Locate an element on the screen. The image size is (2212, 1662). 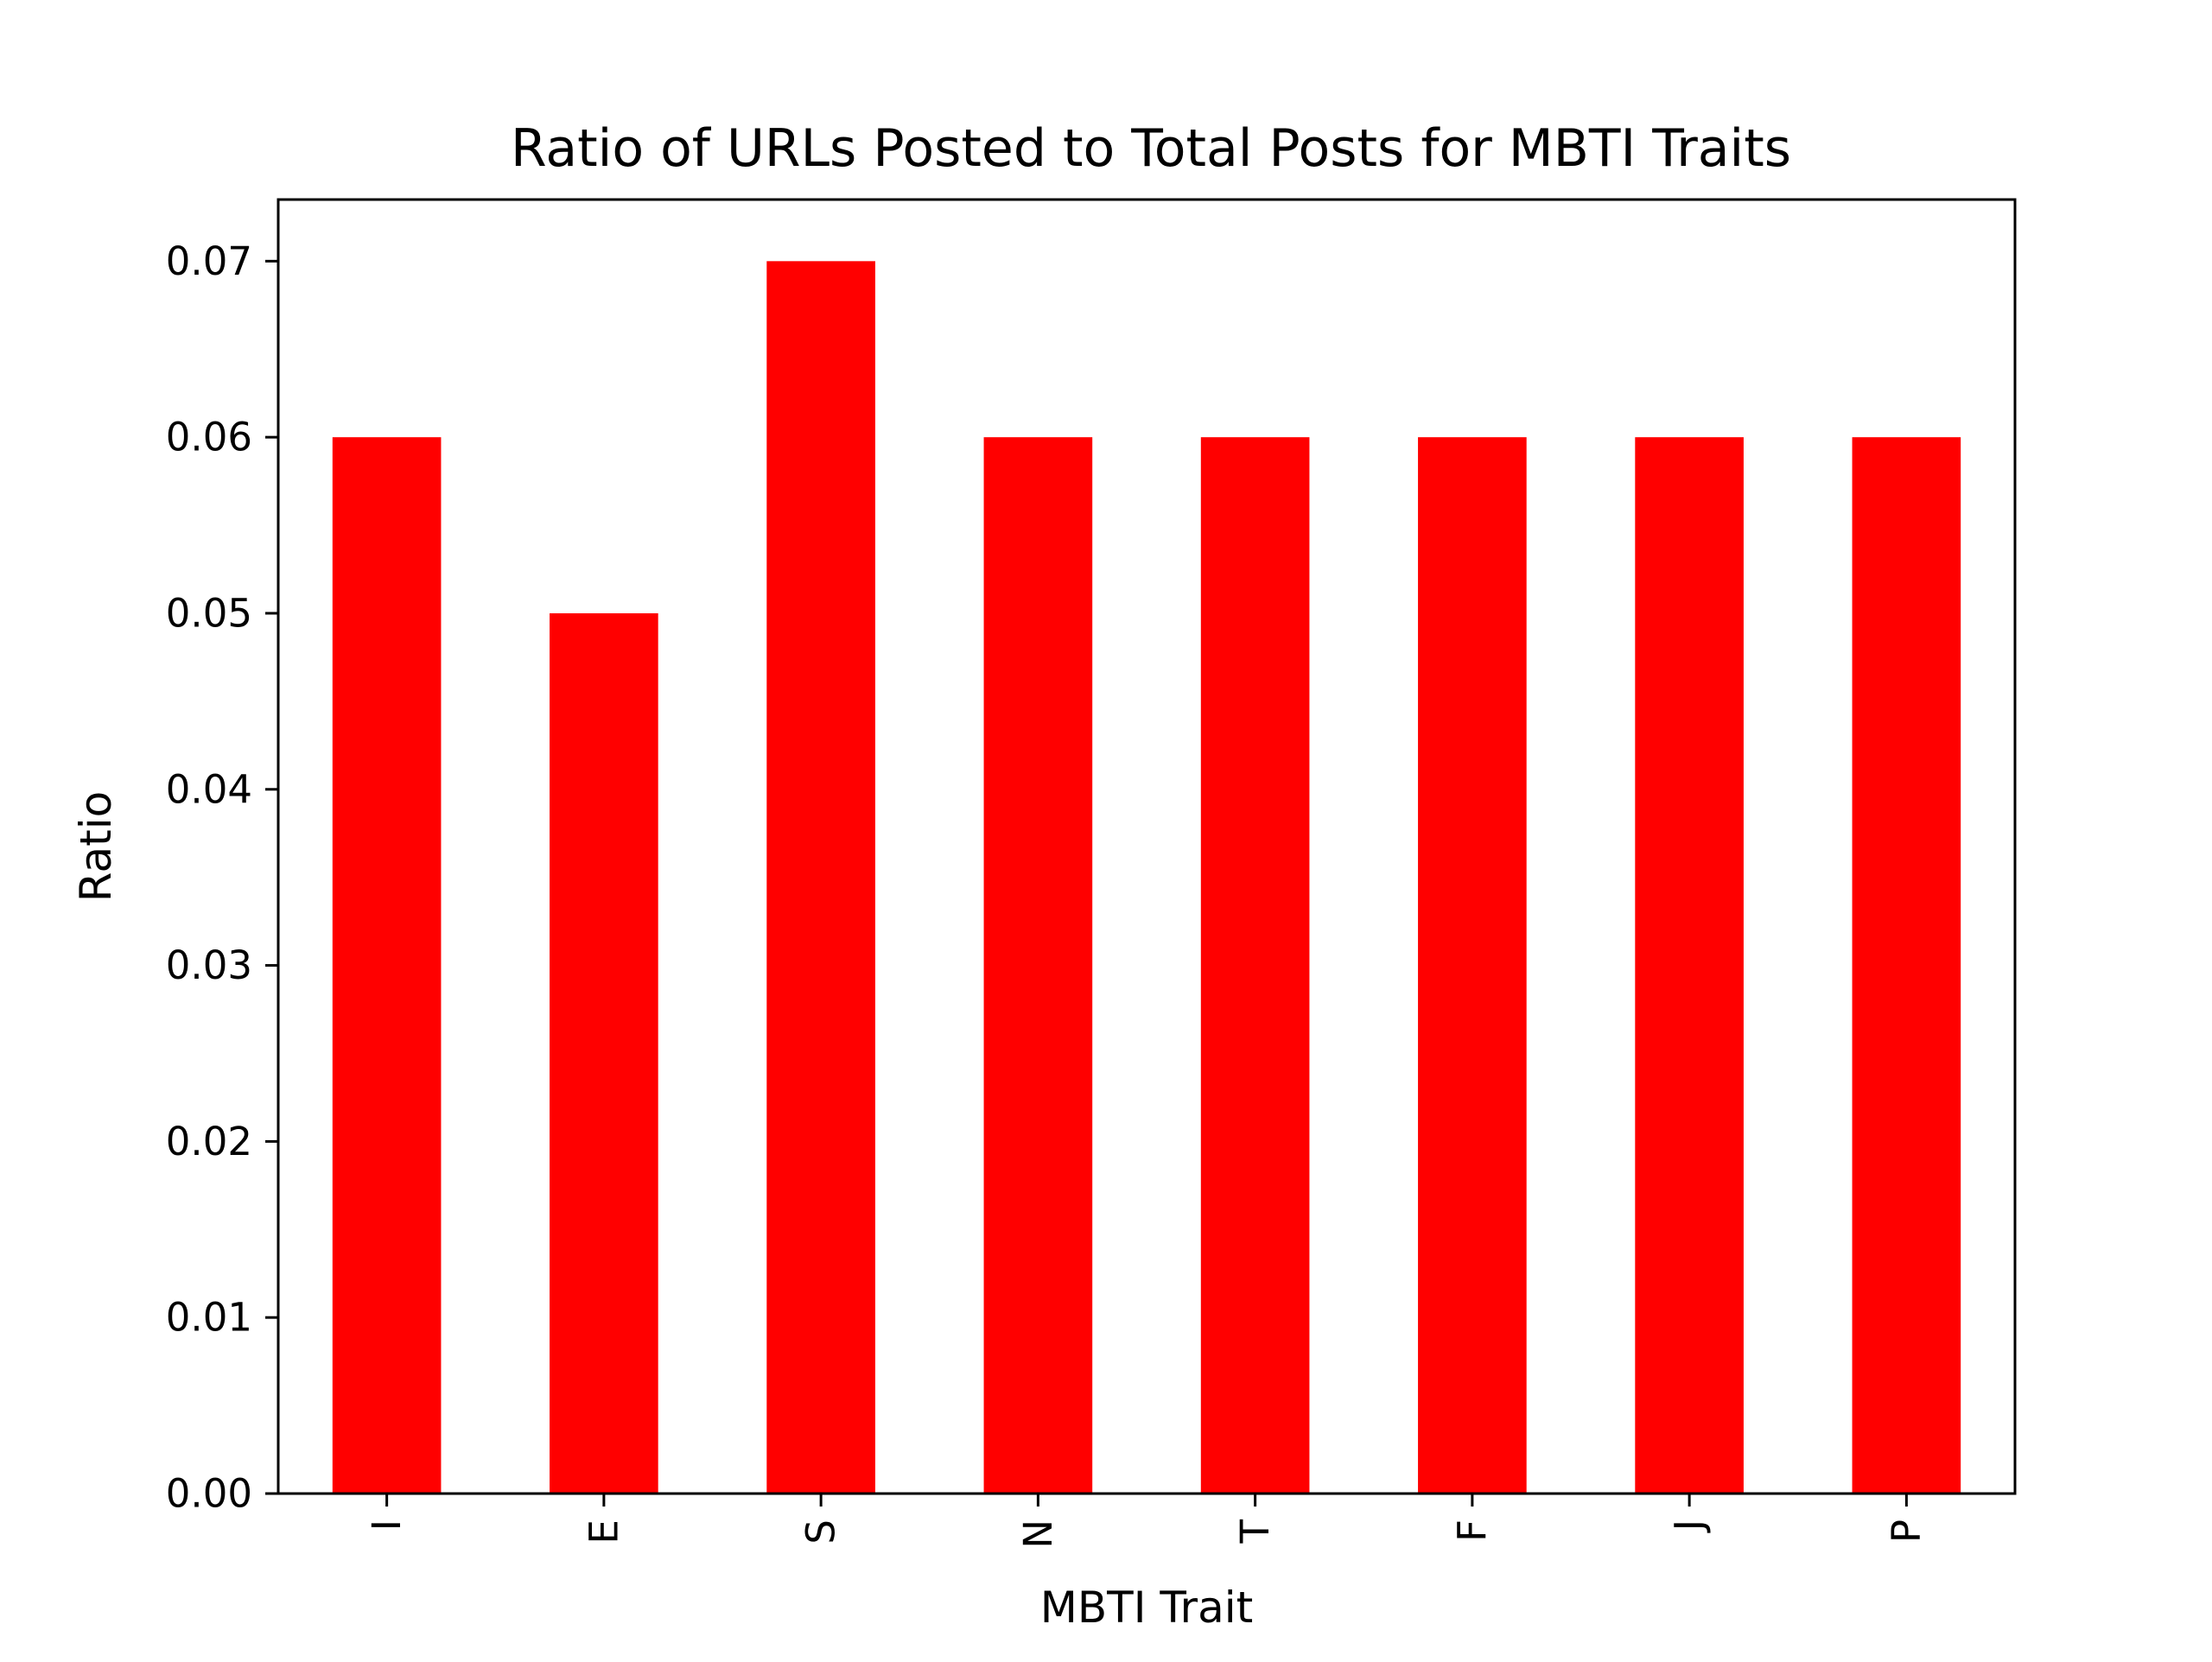
y-tick-label: 0.03 is located at coordinates (209, 965).